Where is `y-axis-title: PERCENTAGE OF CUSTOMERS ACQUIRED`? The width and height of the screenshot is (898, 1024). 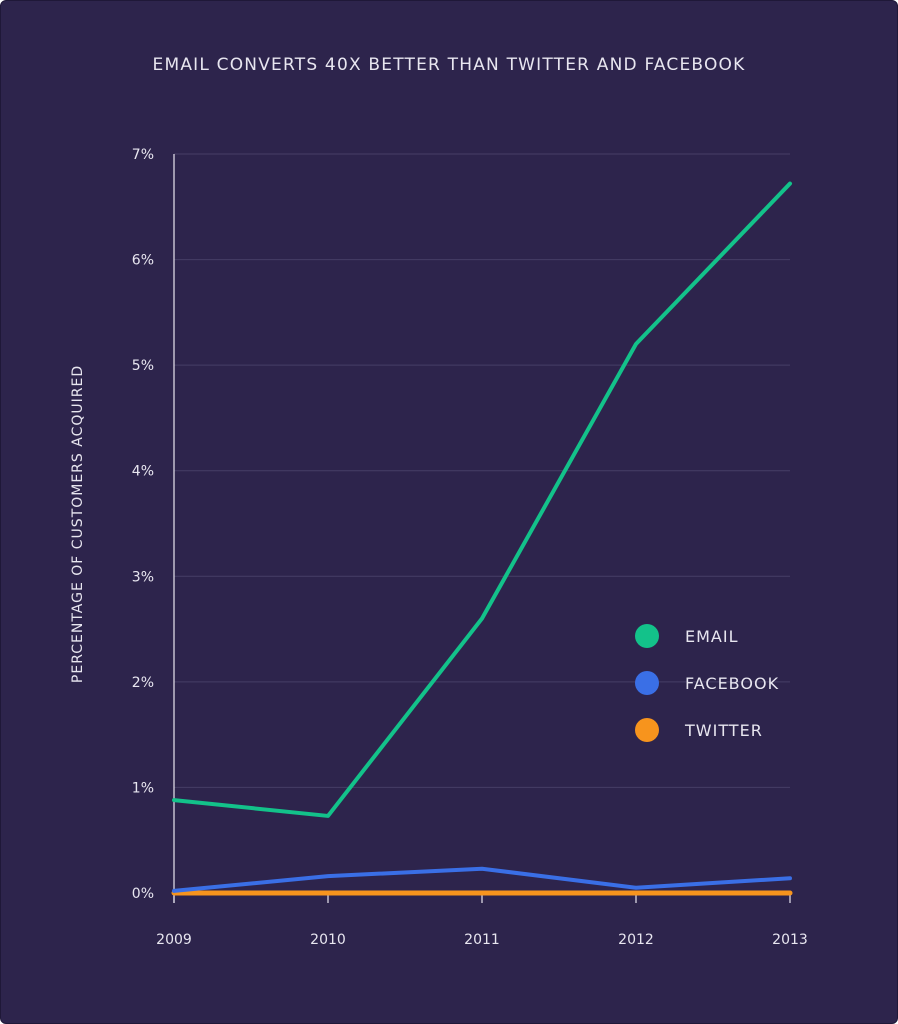 y-axis-title: PERCENTAGE OF CUSTOMERS ACQUIRED is located at coordinates (78, 524).